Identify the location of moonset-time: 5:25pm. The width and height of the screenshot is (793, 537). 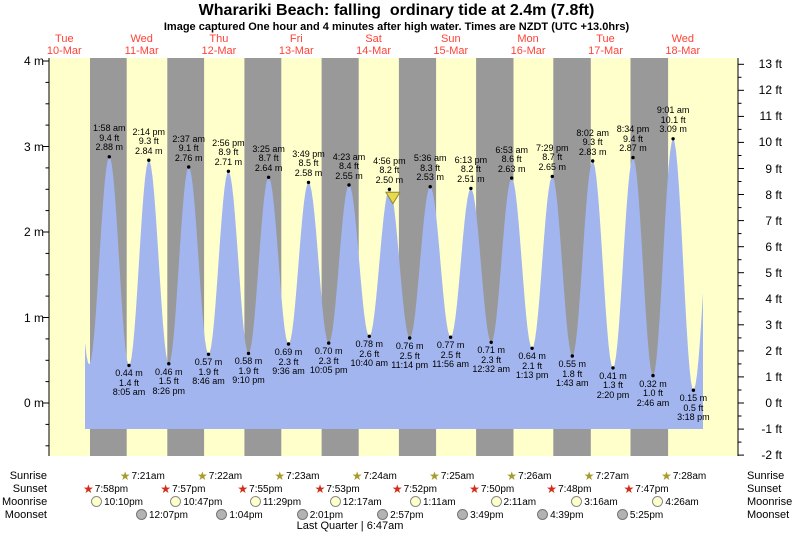
(646, 515).